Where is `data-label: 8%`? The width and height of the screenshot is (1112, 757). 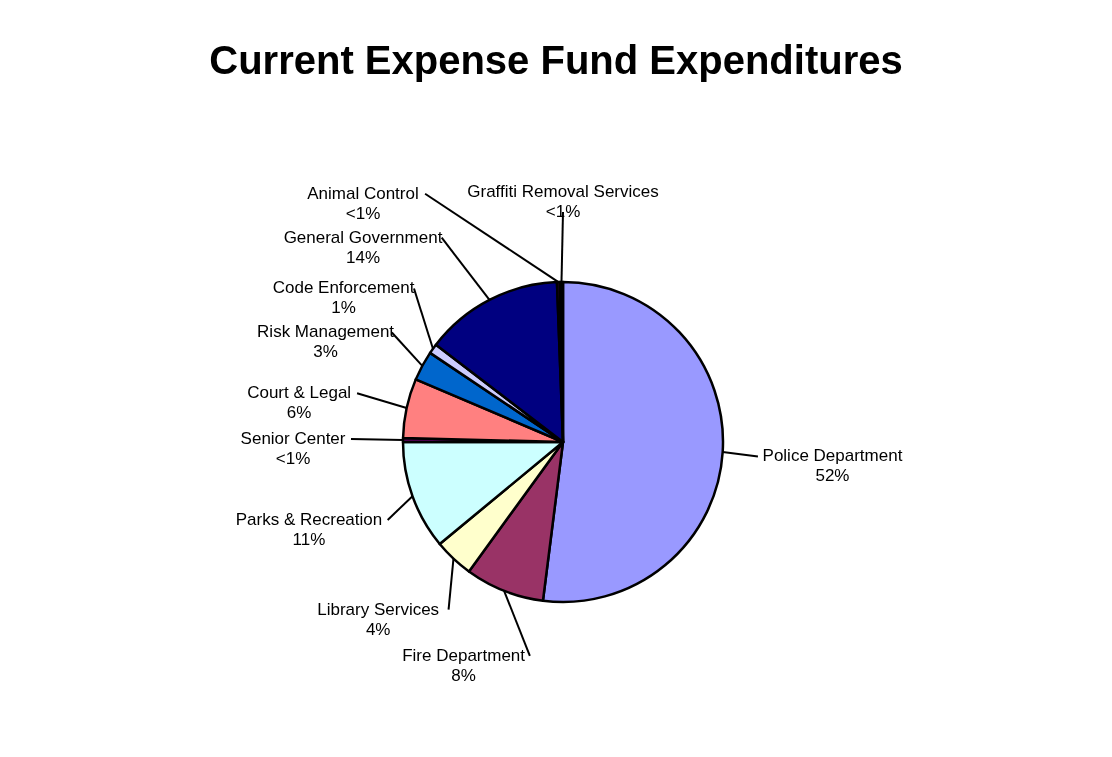 data-label: 8% is located at coordinates (463, 675).